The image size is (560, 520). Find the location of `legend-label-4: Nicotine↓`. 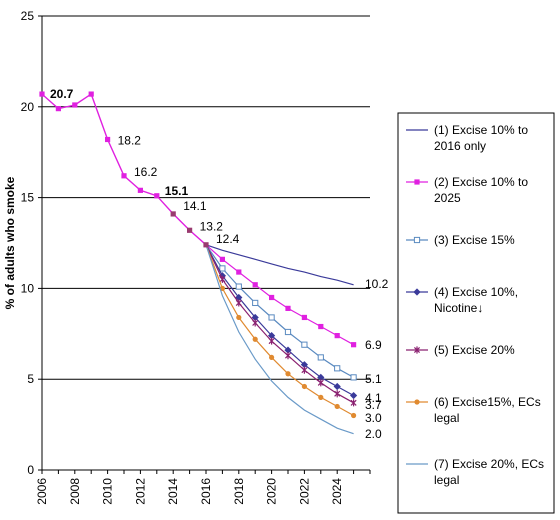

legend-label-4: Nicotine↓ is located at coordinates (458, 308).